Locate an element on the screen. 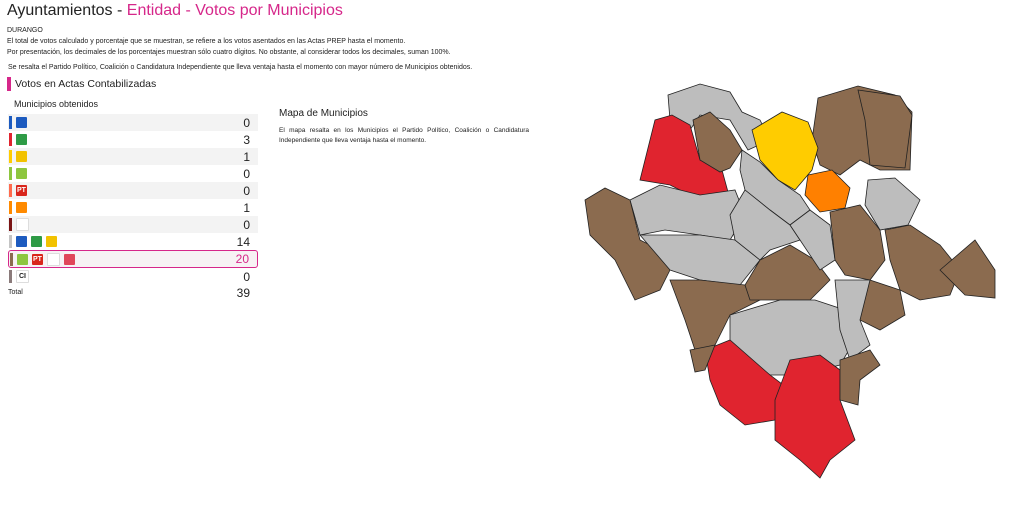  party-municipios-count: 14 is located at coordinates (243, 241).